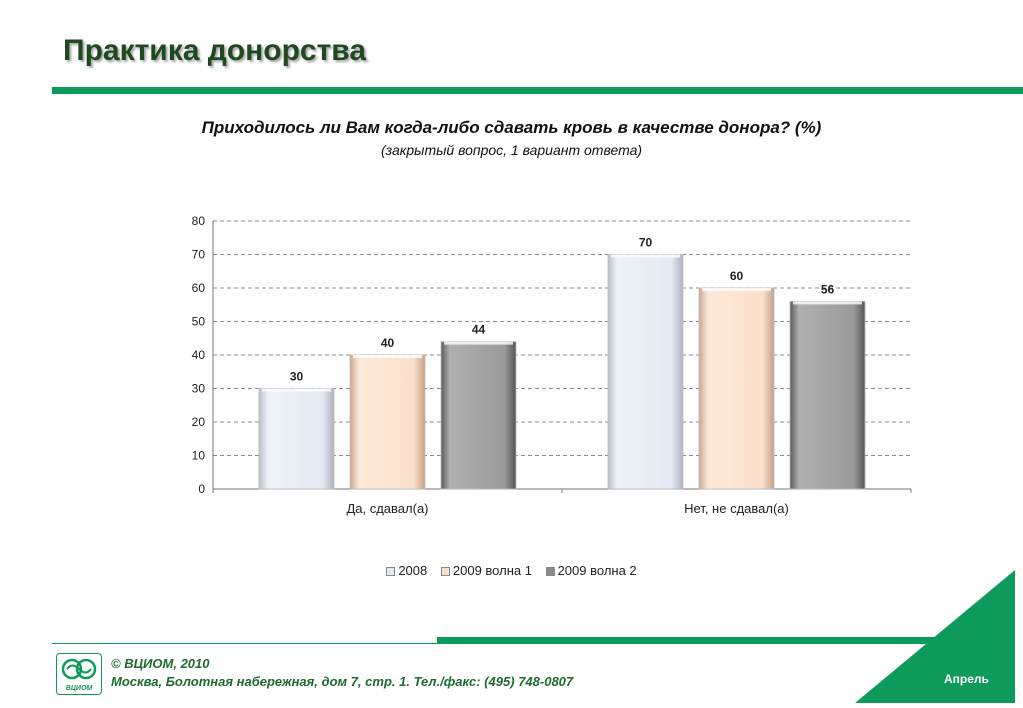 The width and height of the screenshot is (1023, 708). Describe the element at coordinates (244, 643) in the screenshot. I see `footer-rule` at that location.